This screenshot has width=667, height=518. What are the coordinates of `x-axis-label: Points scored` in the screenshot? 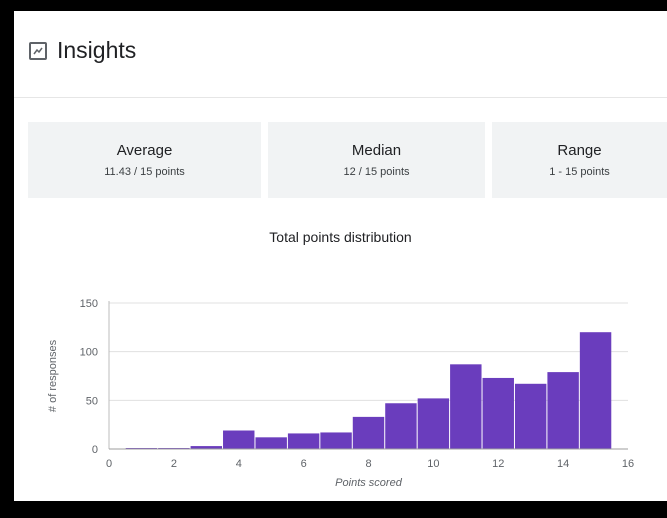 It's located at (369, 483).